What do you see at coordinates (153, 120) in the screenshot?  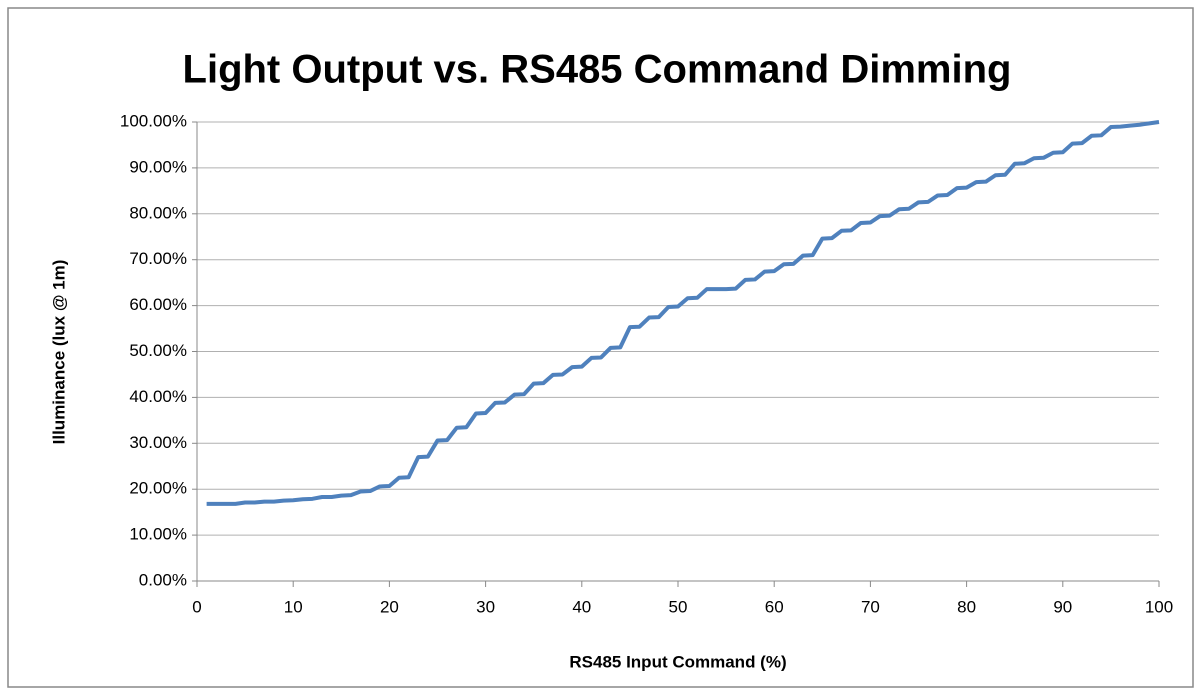 I see `y-tick-label: 100.00%` at bounding box center [153, 120].